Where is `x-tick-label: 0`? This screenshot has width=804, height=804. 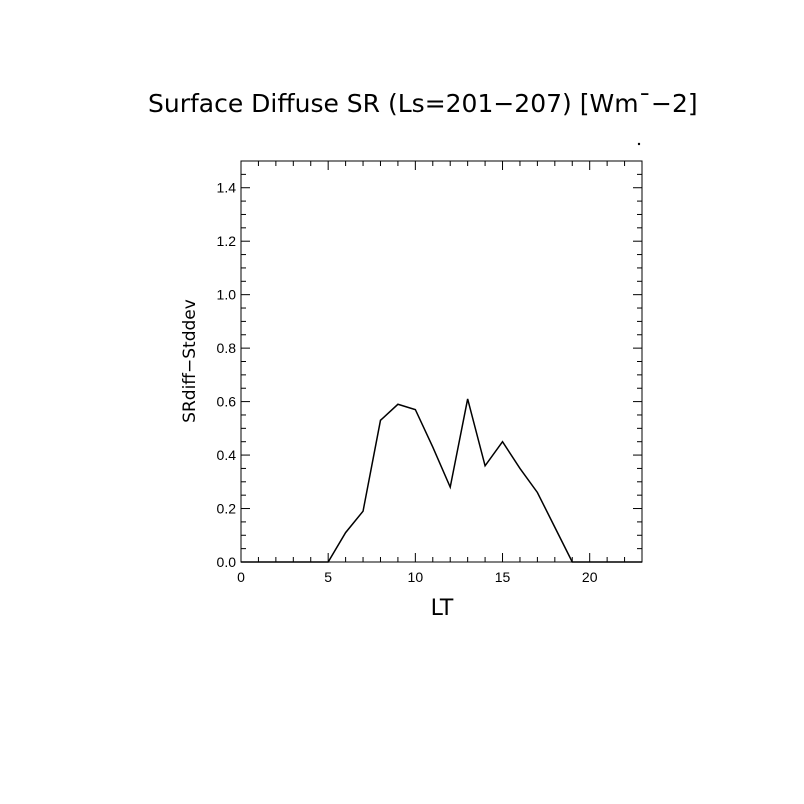
x-tick-label: 0 is located at coordinates (241, 577).